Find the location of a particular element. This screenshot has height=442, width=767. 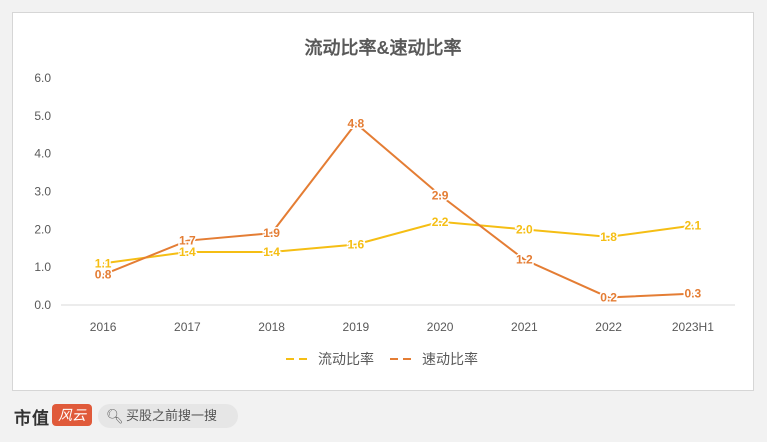

x-tick-label: 2020 is located at coordinates (440, 327).